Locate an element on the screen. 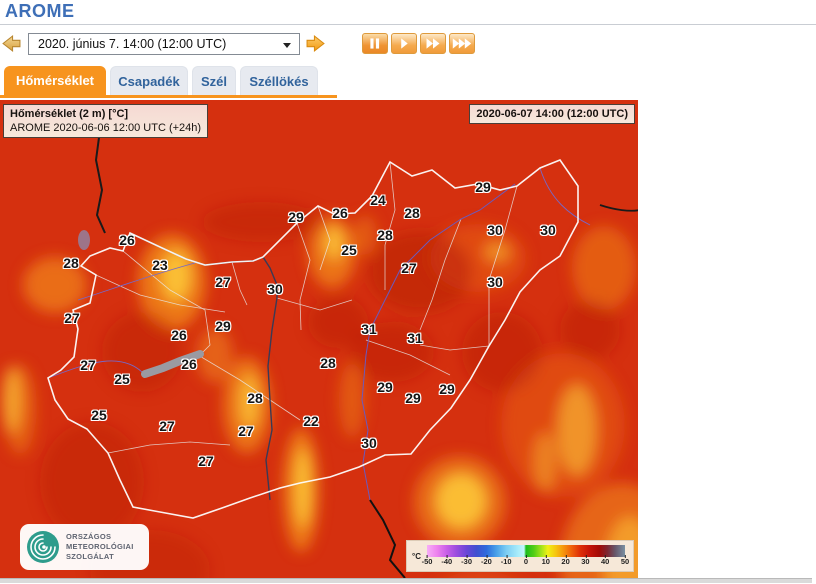 Image resolution: width=816 pixels, height=584 pixels. scale-tick-label: 10 is located at coordinates (545, 560).